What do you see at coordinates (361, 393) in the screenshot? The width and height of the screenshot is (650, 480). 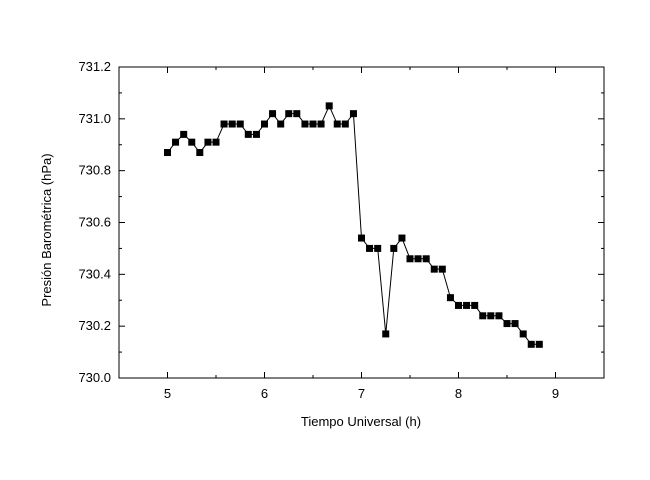 I see `x-tick-label: 7` at bounding box center [361, 393].